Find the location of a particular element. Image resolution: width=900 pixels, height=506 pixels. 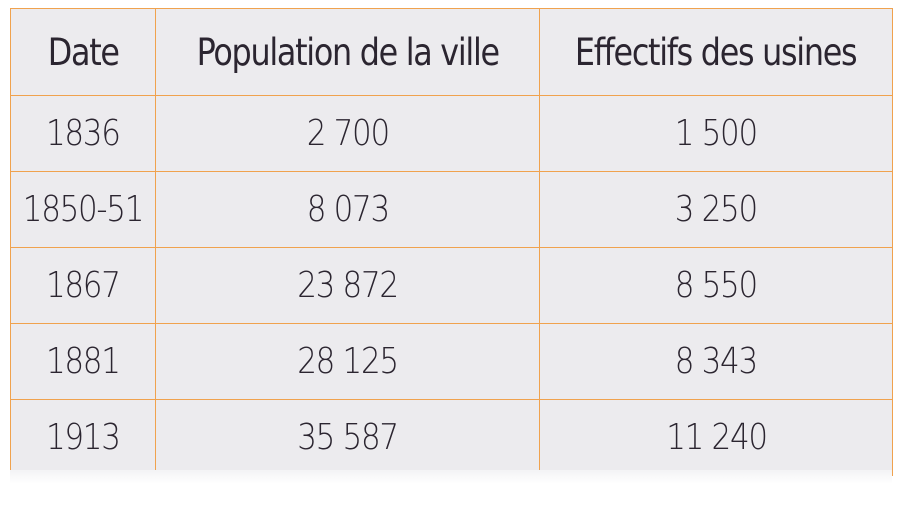

table-row: 1850-51 8 073 3 250 is located at coordinates (451, 209).